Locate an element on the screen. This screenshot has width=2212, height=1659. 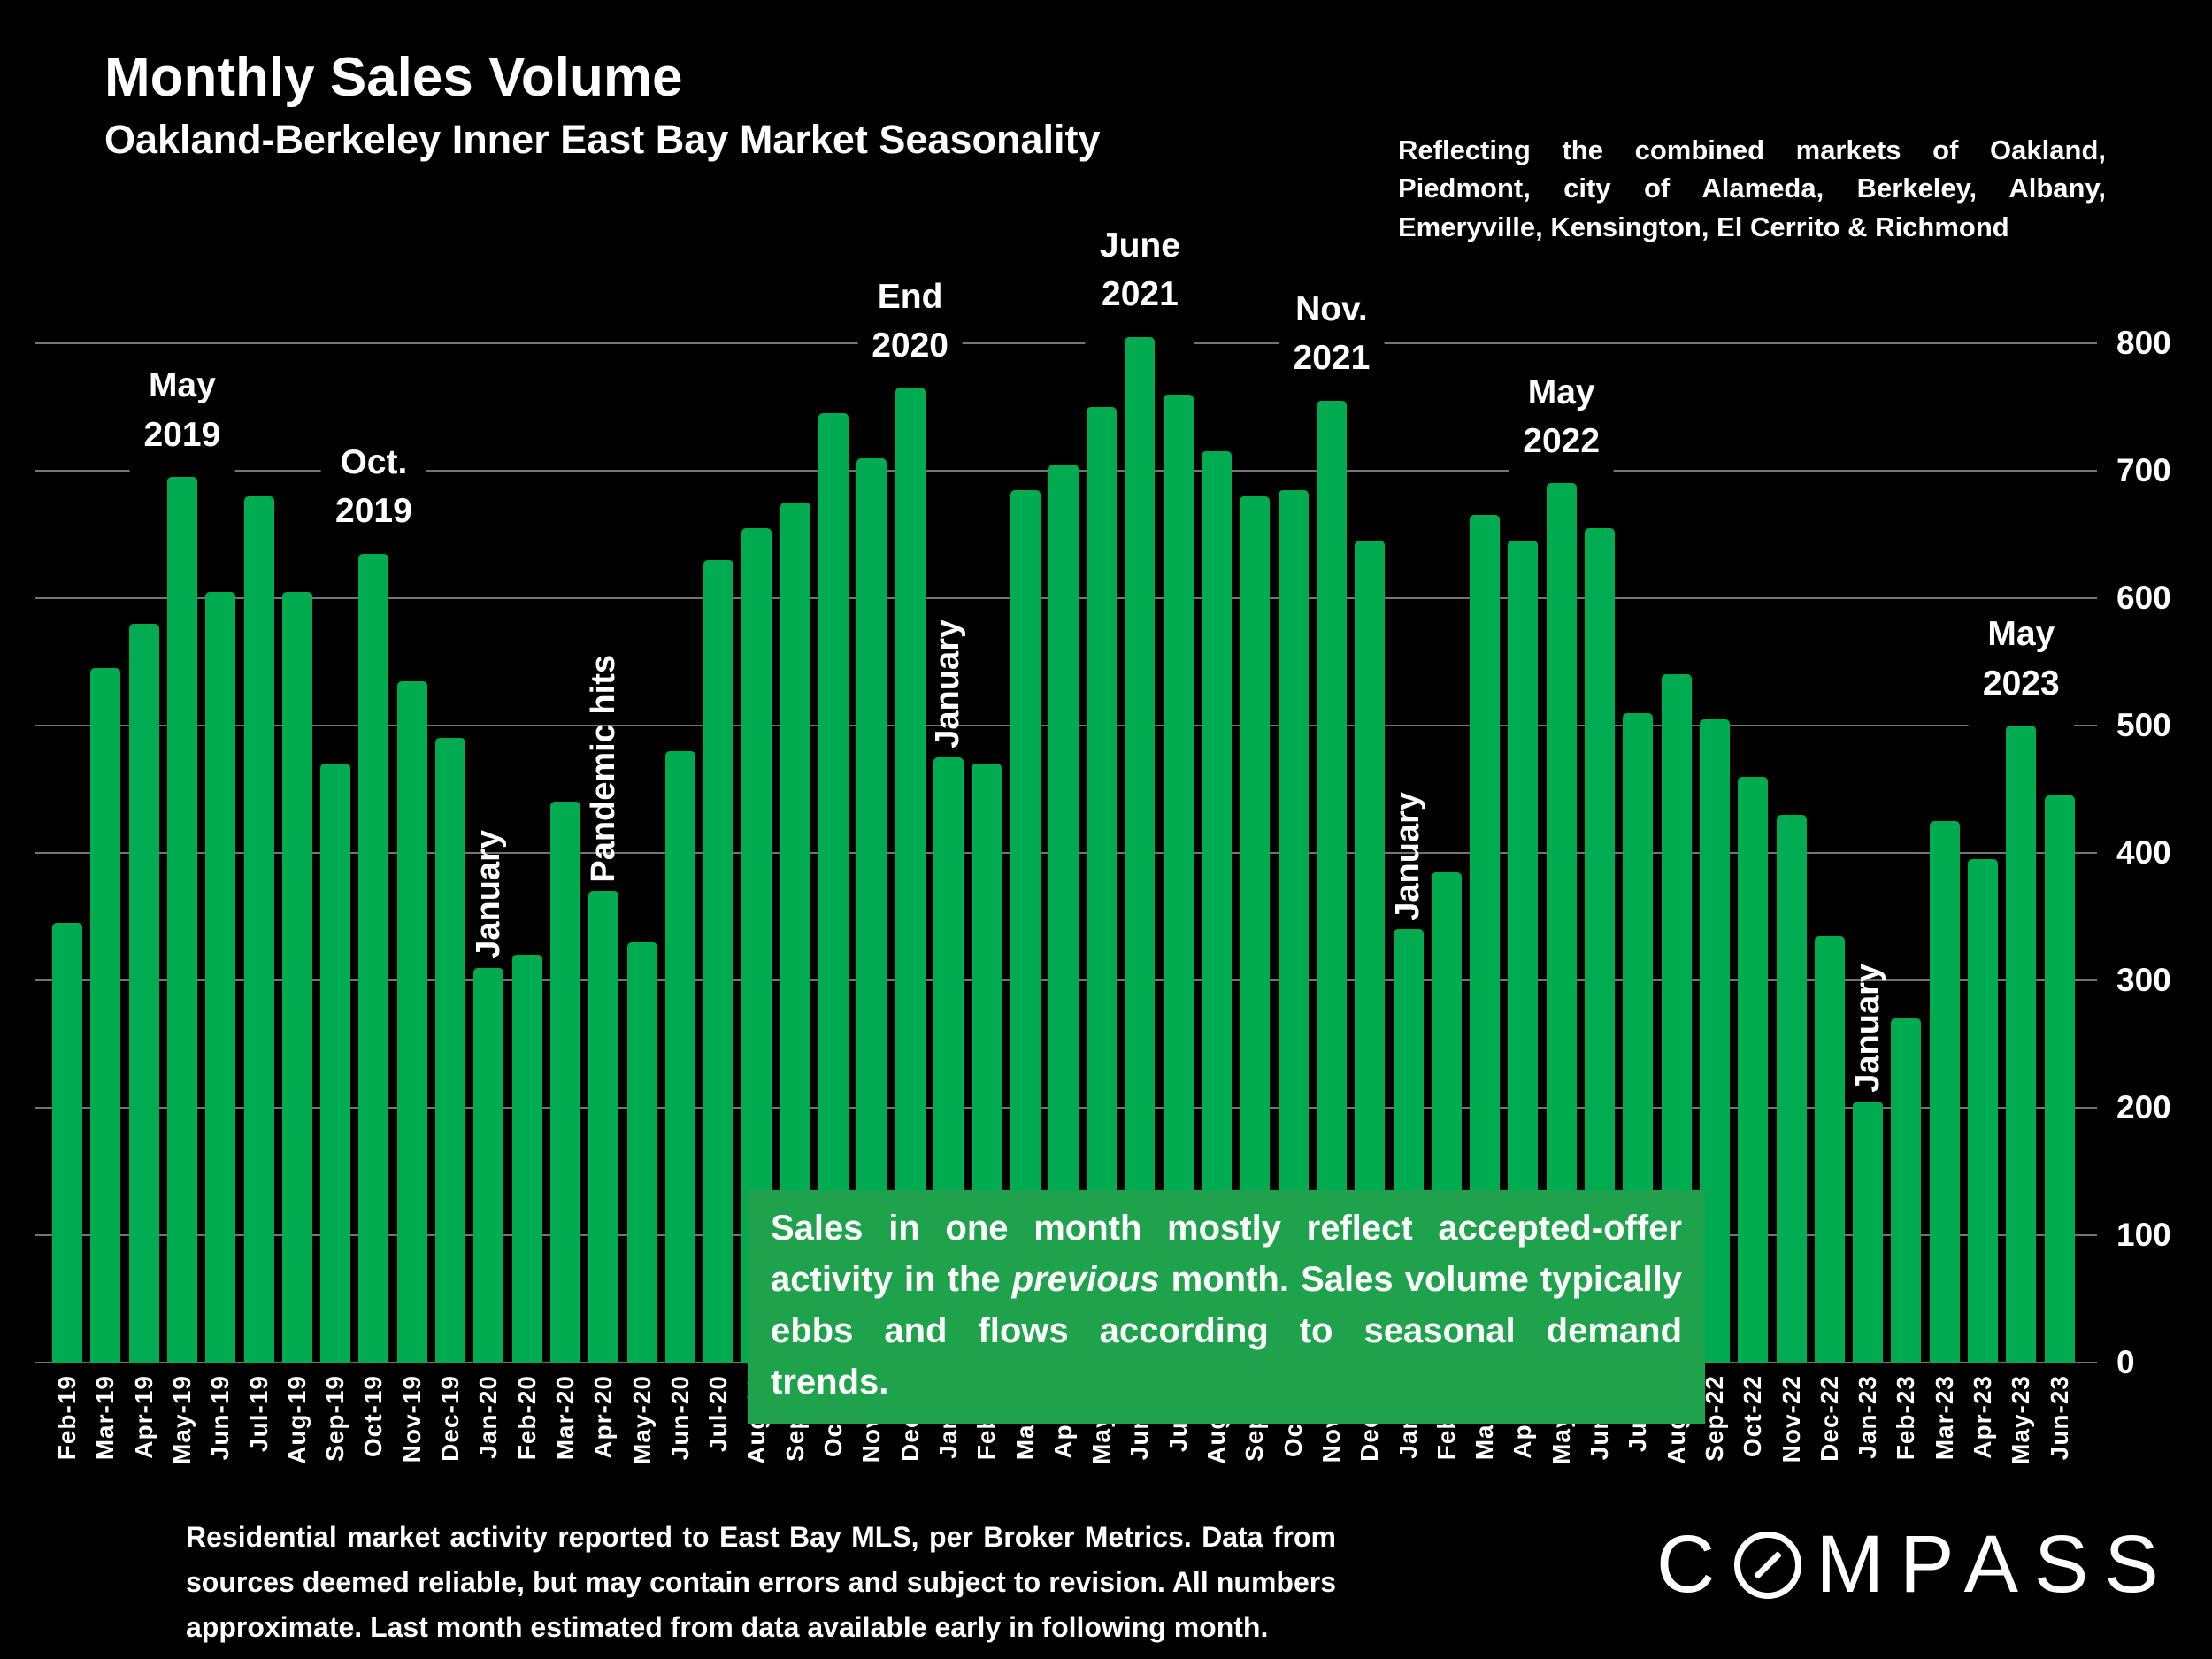
x-tick-Apr-19: Apr-19 is located at coordinates (145, 1417).